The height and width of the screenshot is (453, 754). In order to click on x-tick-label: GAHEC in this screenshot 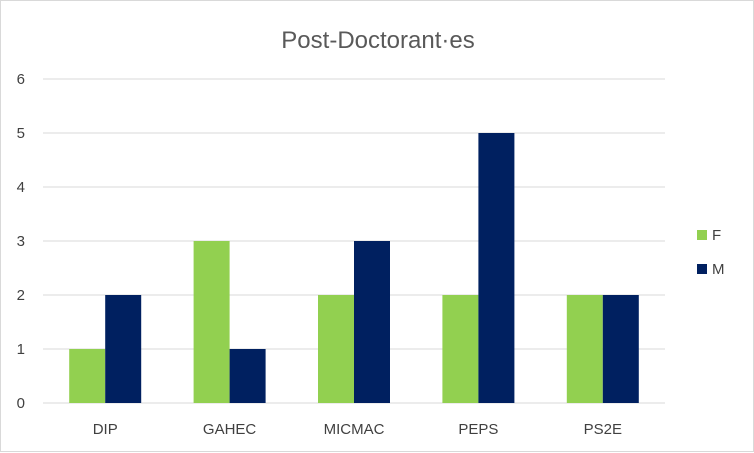, I will do `click(230, 429)`.